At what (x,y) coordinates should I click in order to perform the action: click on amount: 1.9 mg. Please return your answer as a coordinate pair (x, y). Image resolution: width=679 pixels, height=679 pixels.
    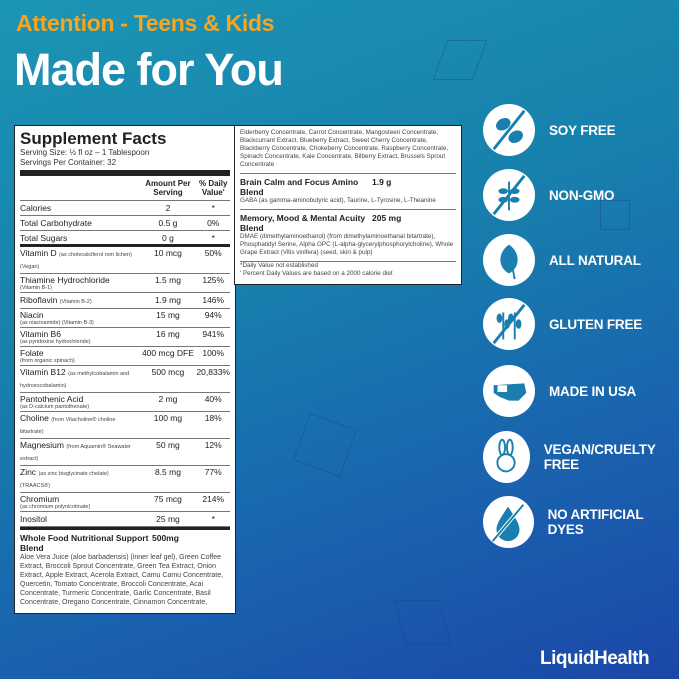
    Looking at the image, I should click on (168, 300).